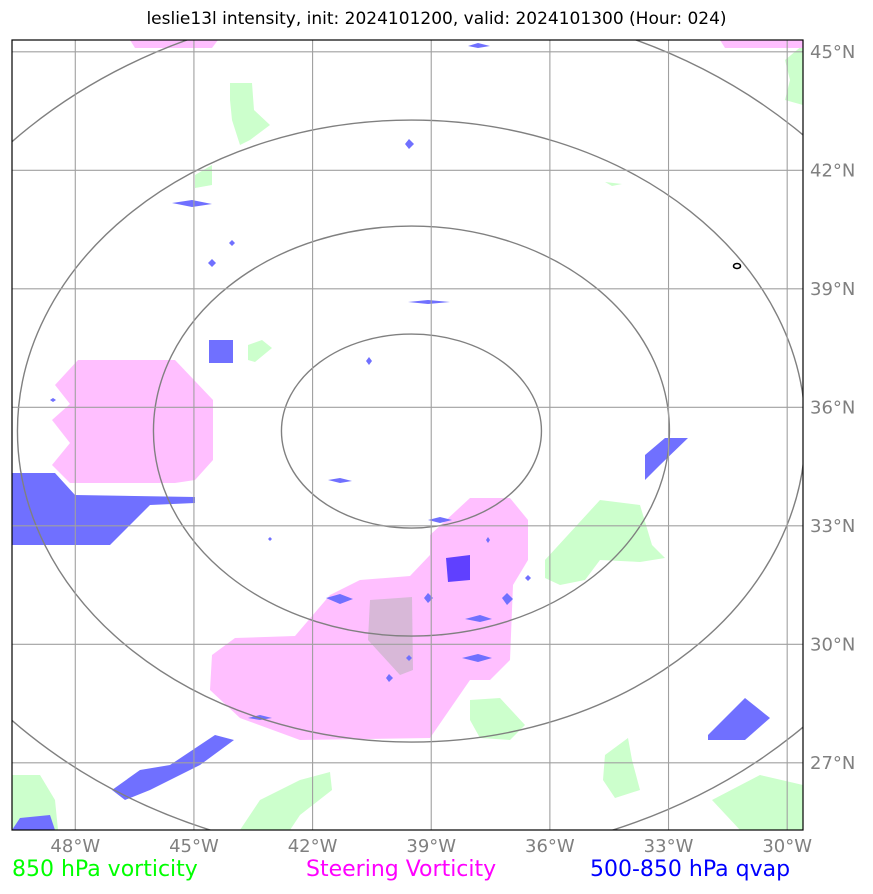 This screenshot has height=894, width=873. What do you see at coordinates (832, 526) in the screenshot?
I see `latitude-tick-label: 33°N` at bounding box center [832, 526].